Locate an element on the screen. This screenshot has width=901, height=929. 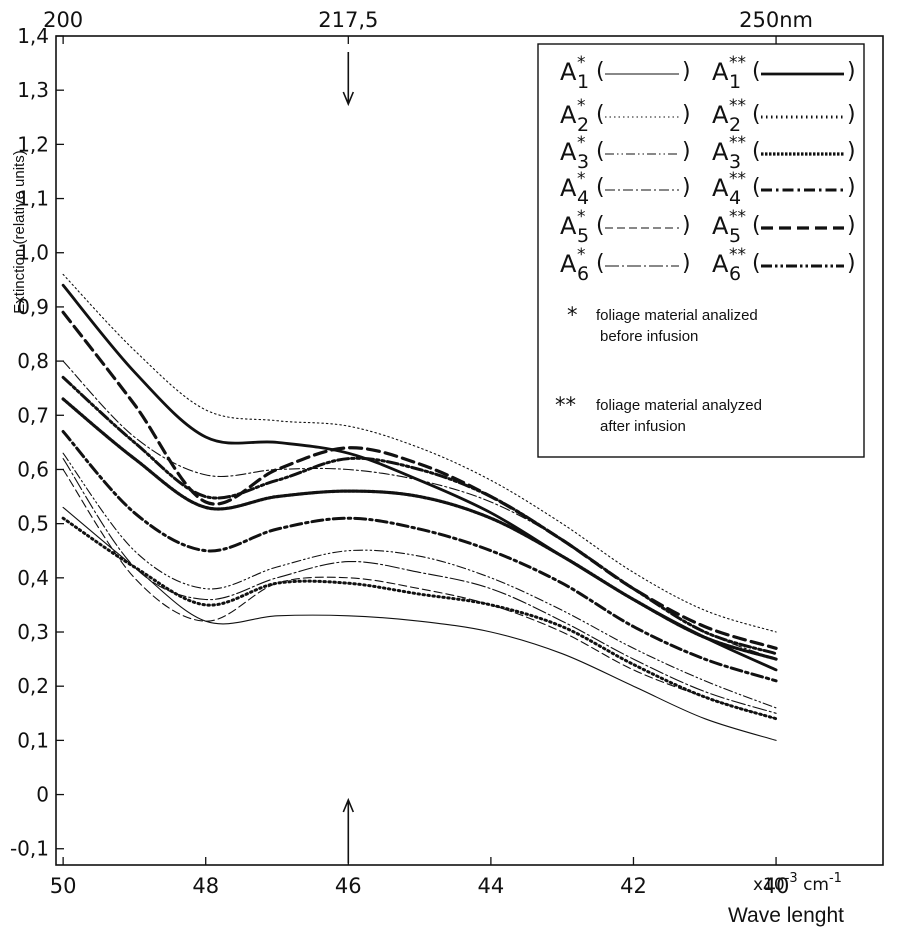
y-tick-label: 1,1 is located at coordinates (33, 199).